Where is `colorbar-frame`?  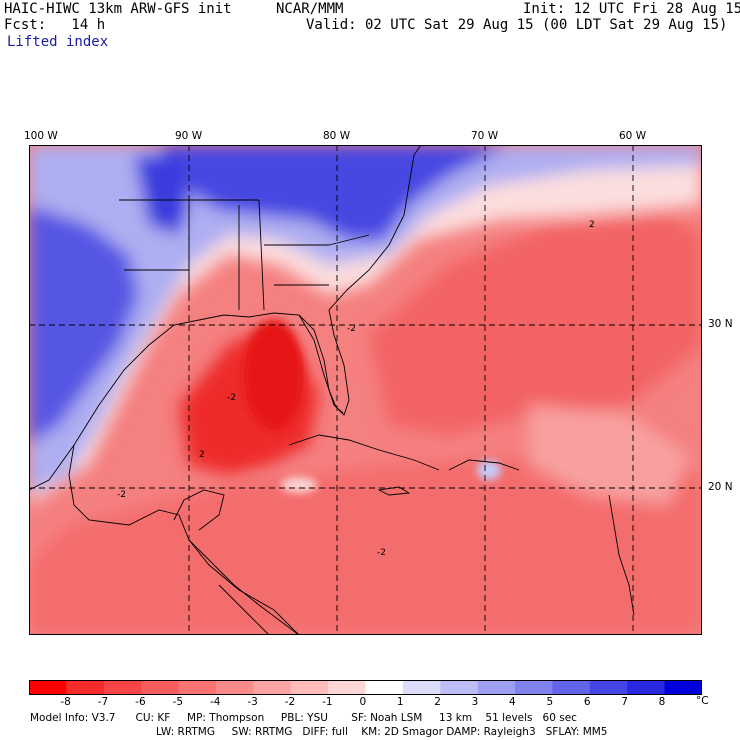
colorbar-frame is located at coordinates (365, 687).